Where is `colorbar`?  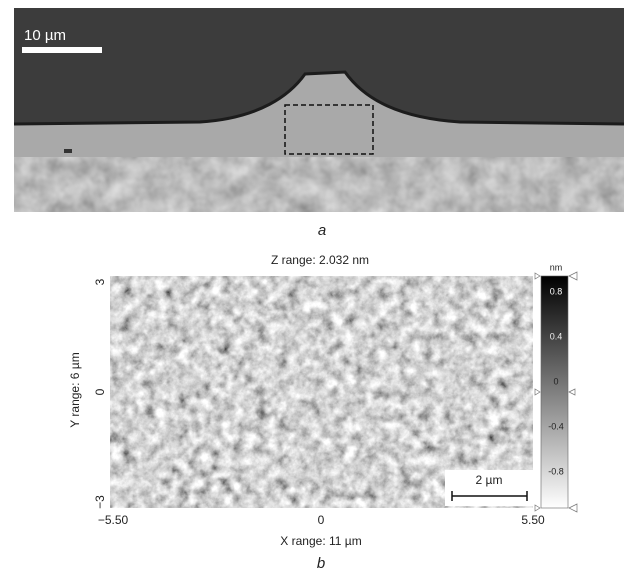 colorbar is located at coordinates (554, 392).